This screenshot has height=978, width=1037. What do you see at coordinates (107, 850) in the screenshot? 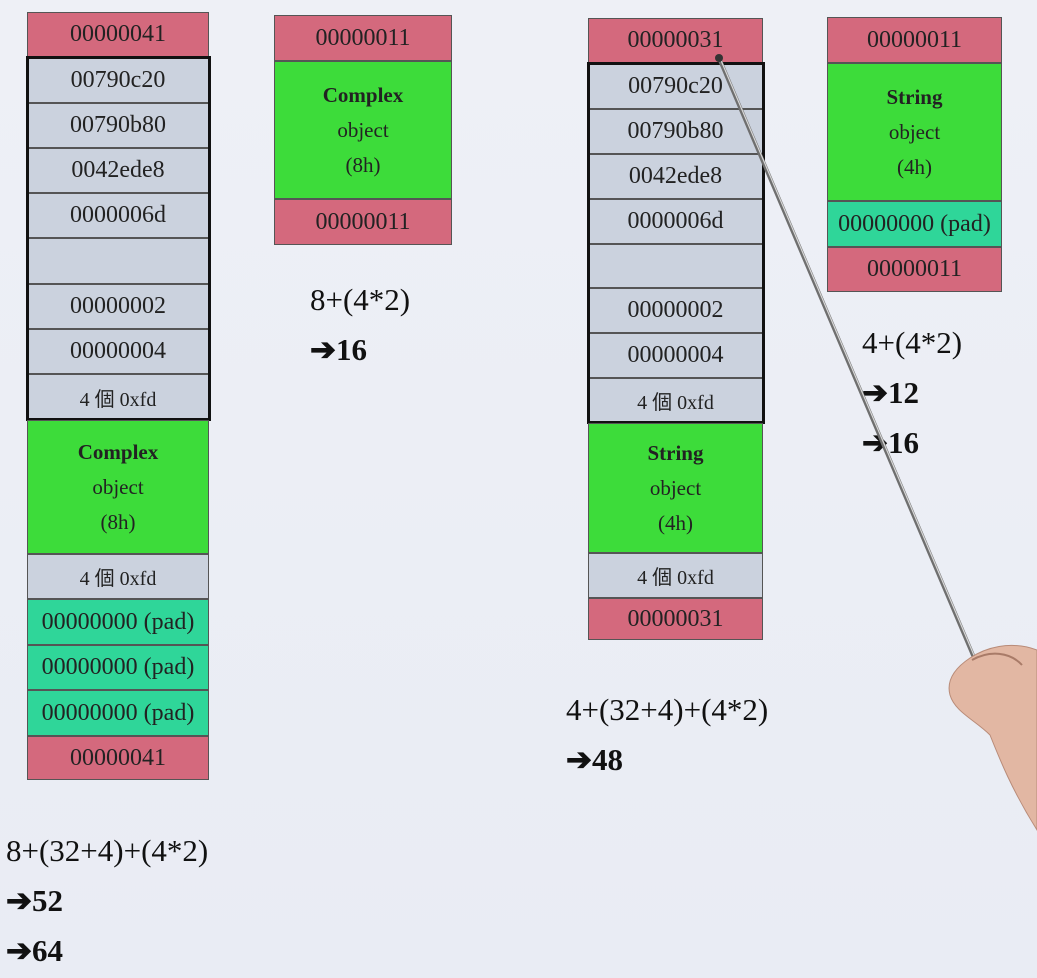
I see `c1-formula: 8+(32+4)+(4*2)` at bounding box center [107, 850].